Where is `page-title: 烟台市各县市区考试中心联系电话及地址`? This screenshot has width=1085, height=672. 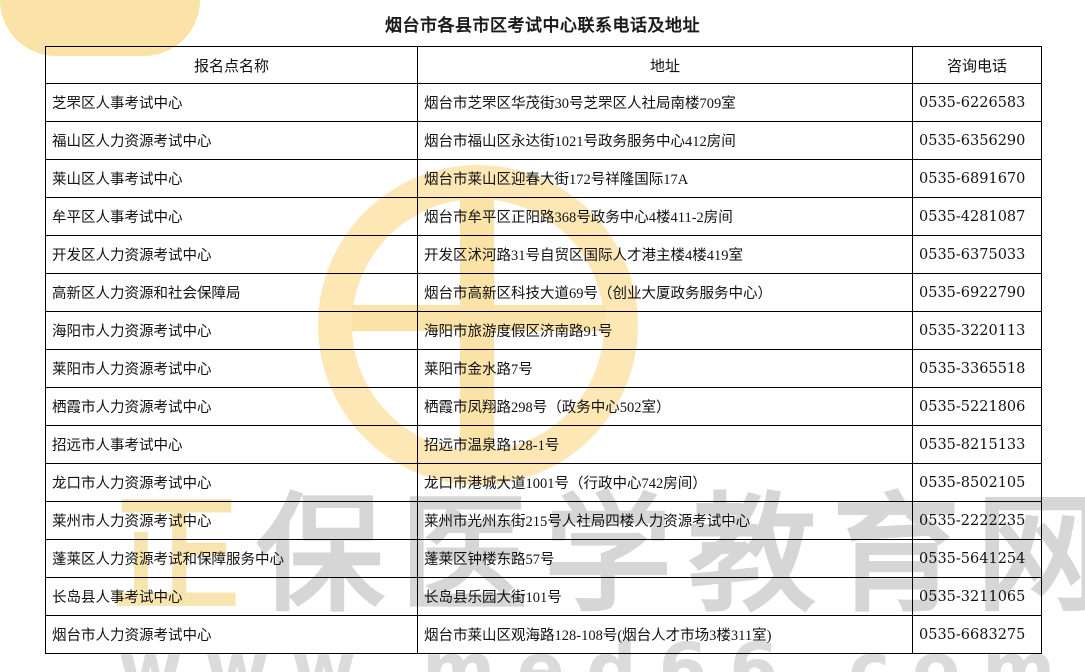 page-title: 烟台市各县市区考试中心联系电话及地址 is located at coordinates (542, 26).